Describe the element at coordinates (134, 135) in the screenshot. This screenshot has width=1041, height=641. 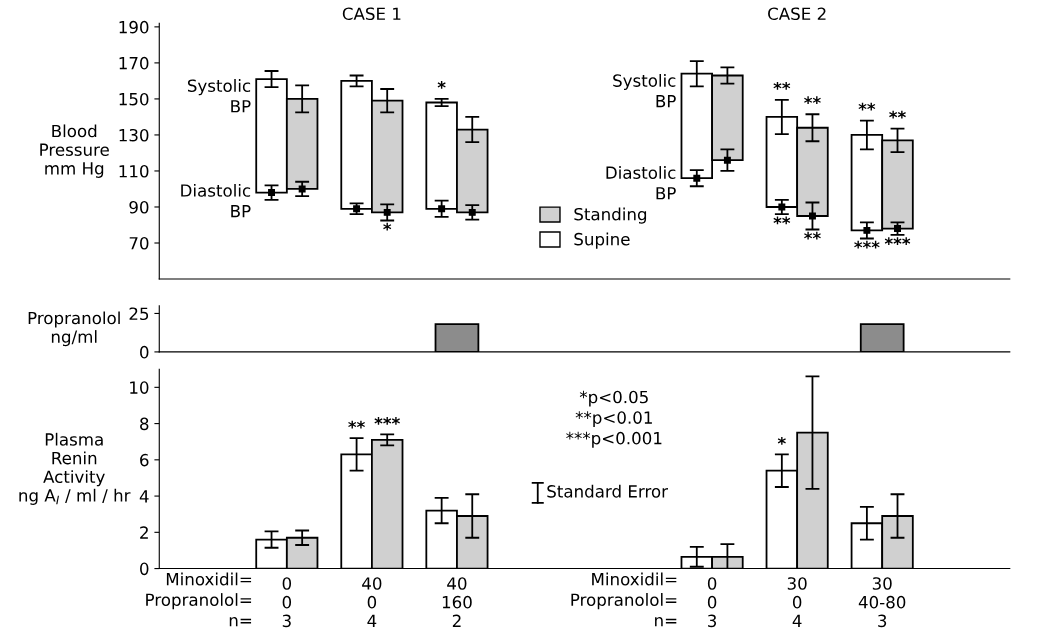
I see `y-tick-label: 130` at that location.